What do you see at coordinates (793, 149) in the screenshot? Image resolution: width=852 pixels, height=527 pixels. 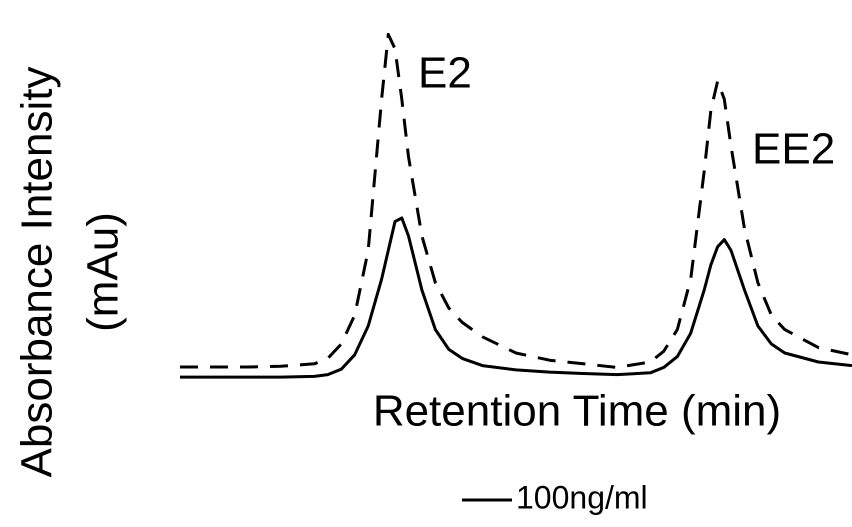 I see `annotation: EE2` at bounding box center [793, 149].